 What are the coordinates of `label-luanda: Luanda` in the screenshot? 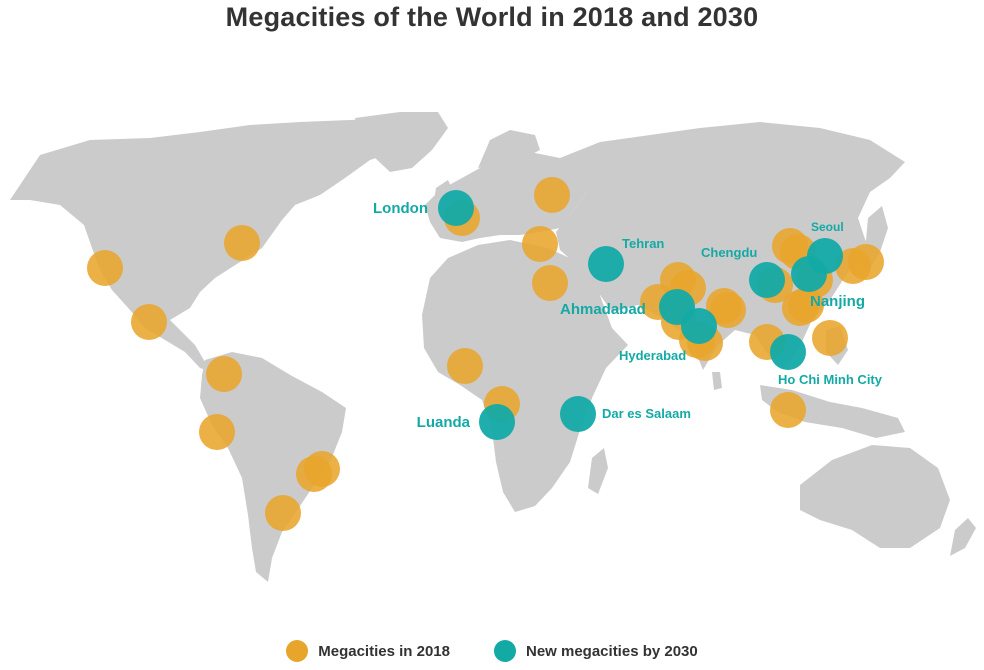 It's located at (444, 422).